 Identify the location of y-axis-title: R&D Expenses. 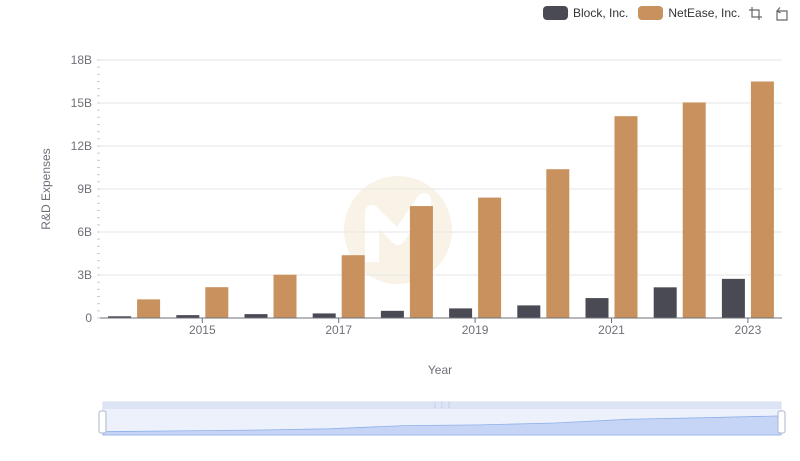
(46, 188).